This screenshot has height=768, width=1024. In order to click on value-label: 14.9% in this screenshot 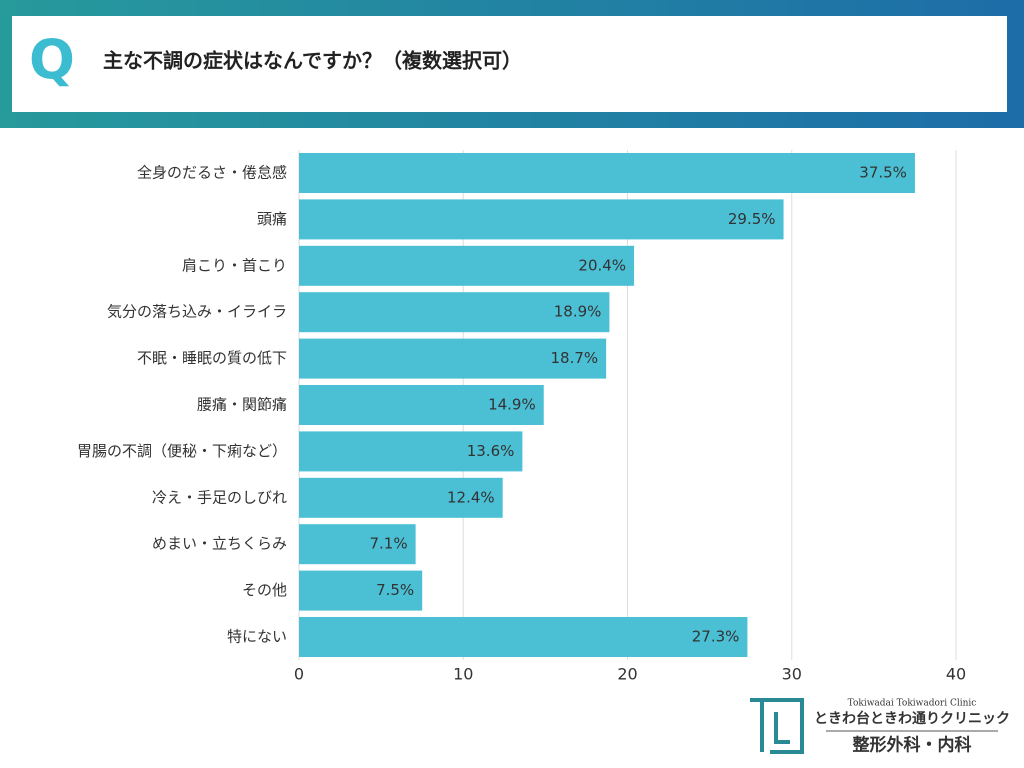, I will do `click(512, 405)`.